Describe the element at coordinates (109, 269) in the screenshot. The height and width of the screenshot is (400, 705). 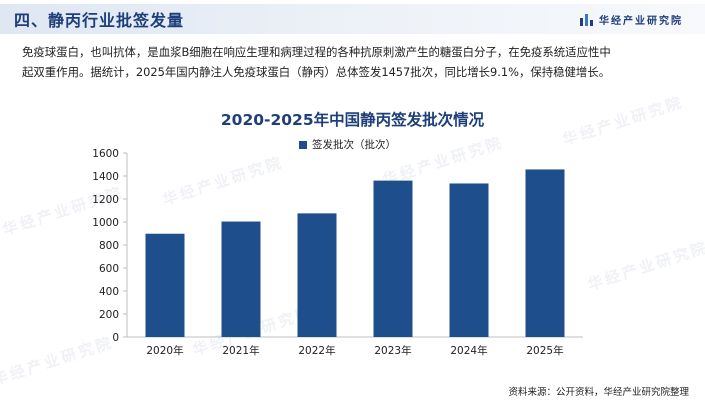
I see `y-tick-label: 600` at that location.